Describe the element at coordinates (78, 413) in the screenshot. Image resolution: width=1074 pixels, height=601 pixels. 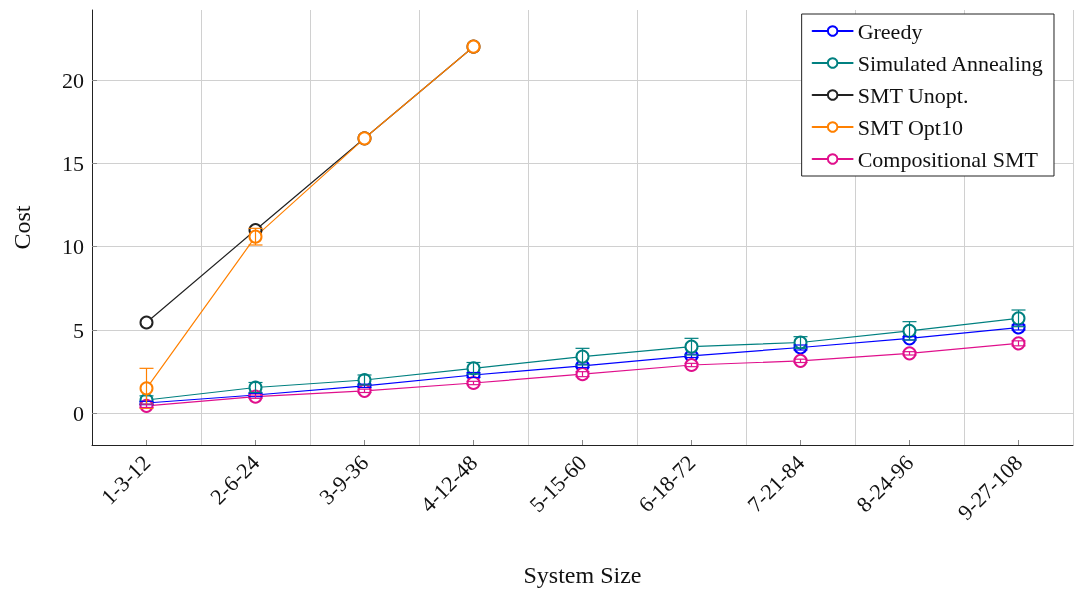
I see `y-tick-label: 0` at that location.